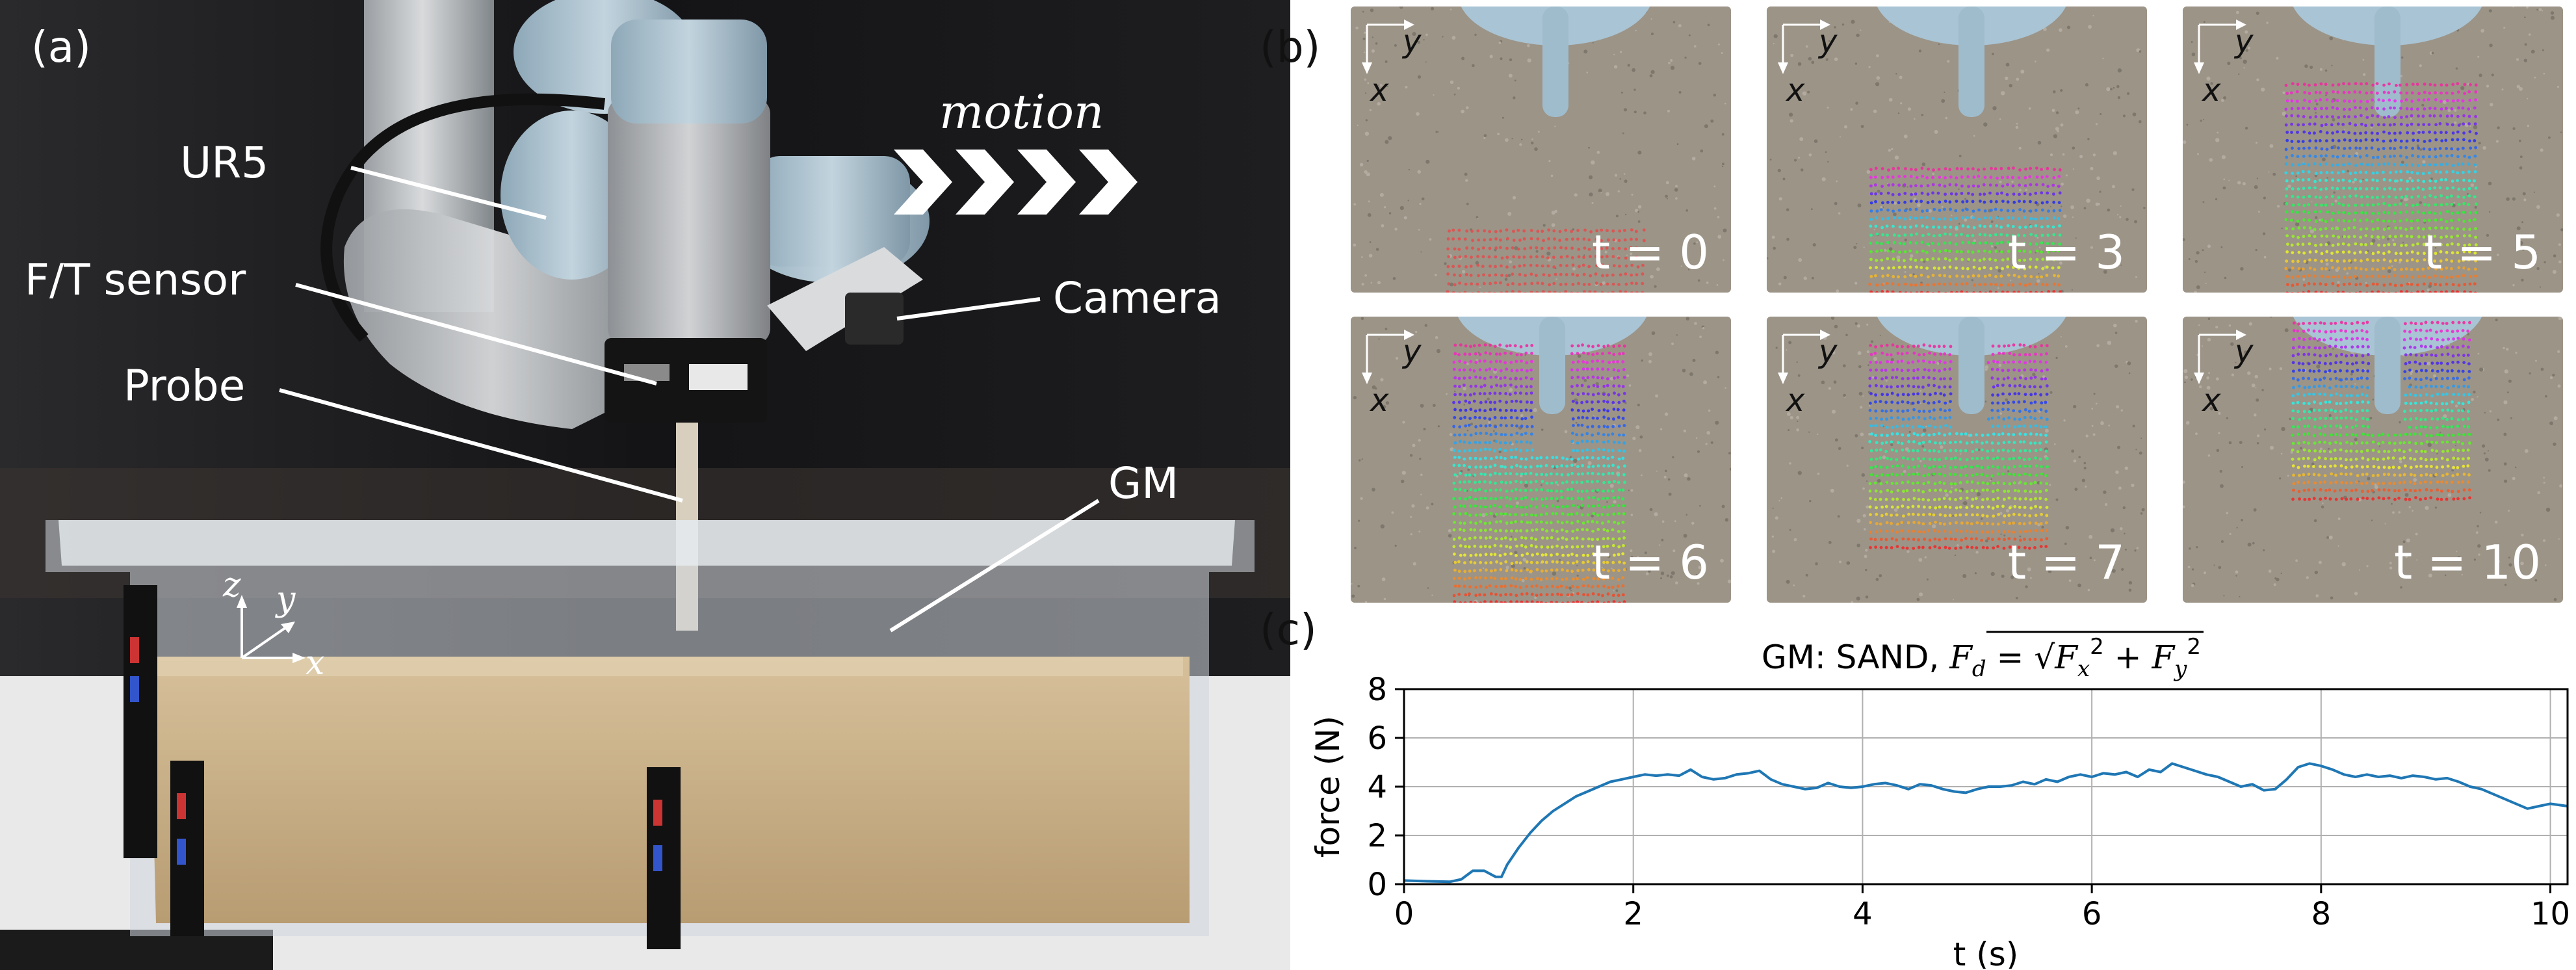 Image resolution: width=2576 pixels, height=970 pixels. Describe the element at coordinates (315, 663) in the screenshot. I see `axis-x-label: x` at that location.